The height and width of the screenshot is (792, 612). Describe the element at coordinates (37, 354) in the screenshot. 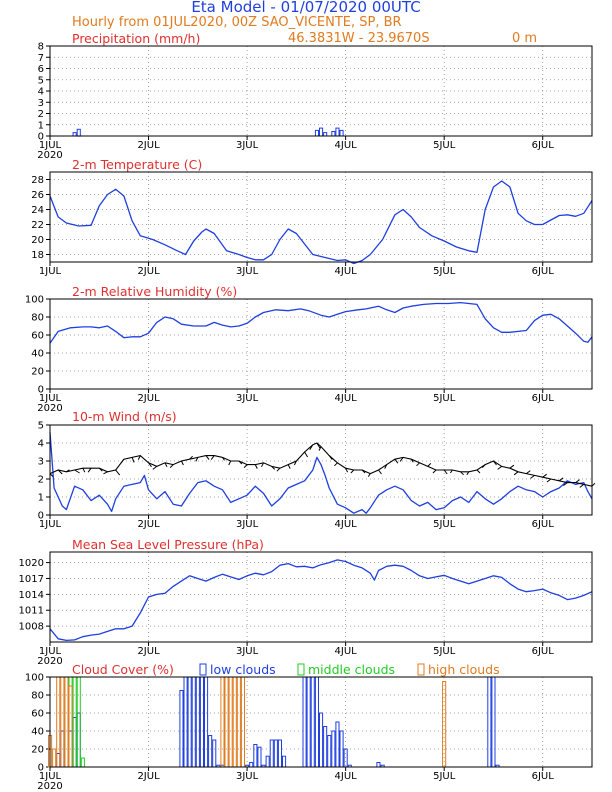

I see `rh-ytick-label: 40` at that location.